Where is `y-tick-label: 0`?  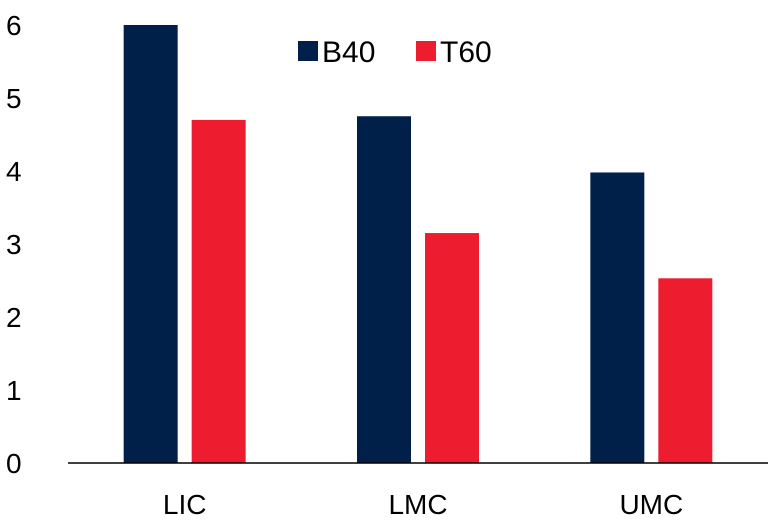 y-tick-label: 0 is located at coordinates (14, 463).